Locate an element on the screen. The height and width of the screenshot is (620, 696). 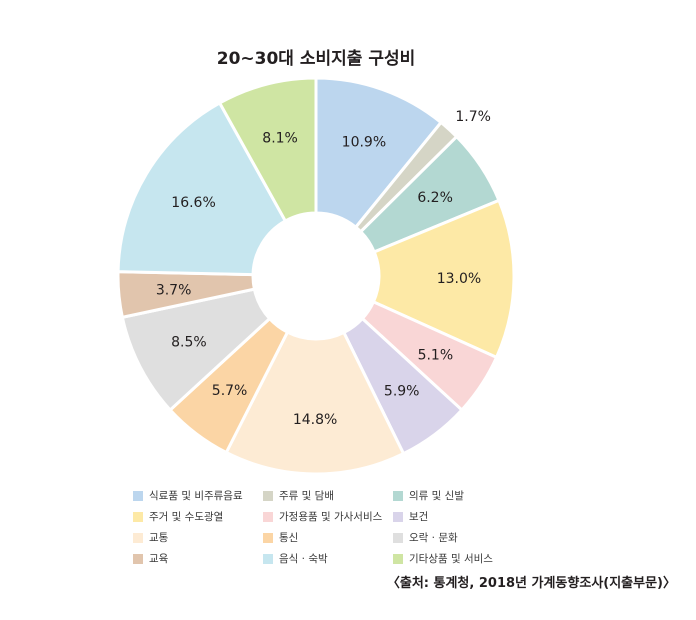
legend-label: 오락 · 문화 is located at coordinates (433, 538).